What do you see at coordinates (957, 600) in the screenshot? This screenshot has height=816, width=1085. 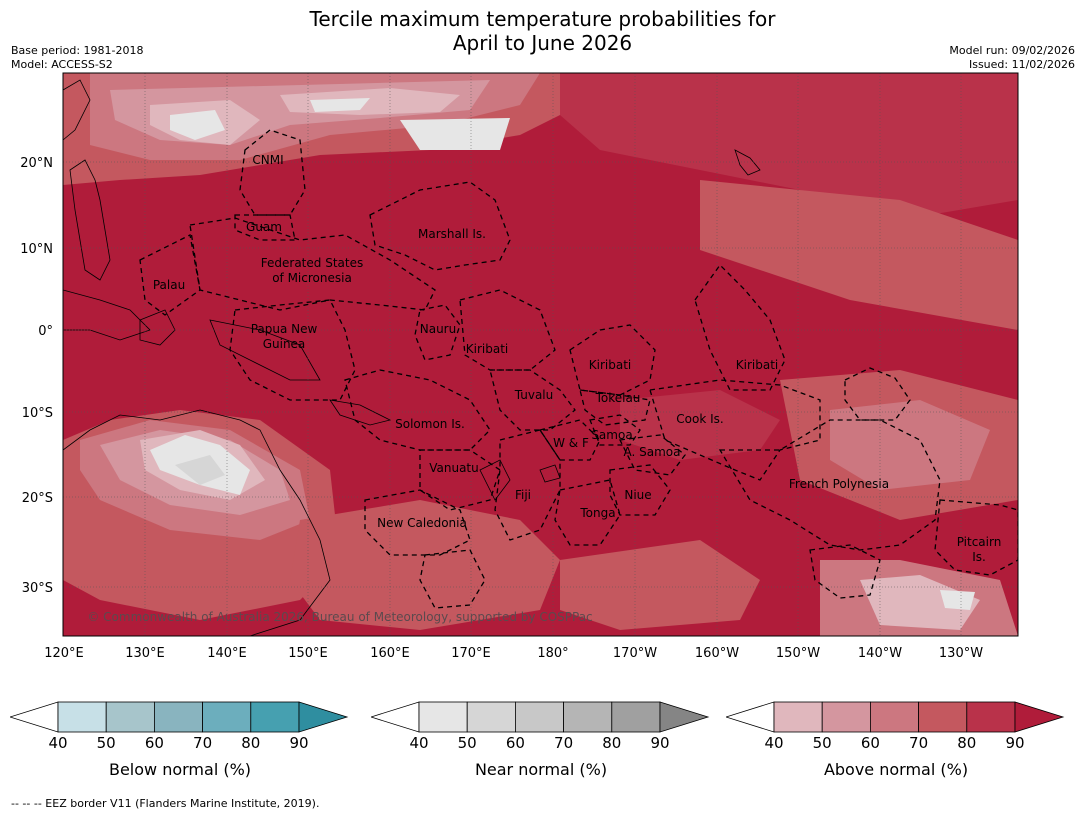 I see `near-normal-southeast` at bounding box center [957, 600].